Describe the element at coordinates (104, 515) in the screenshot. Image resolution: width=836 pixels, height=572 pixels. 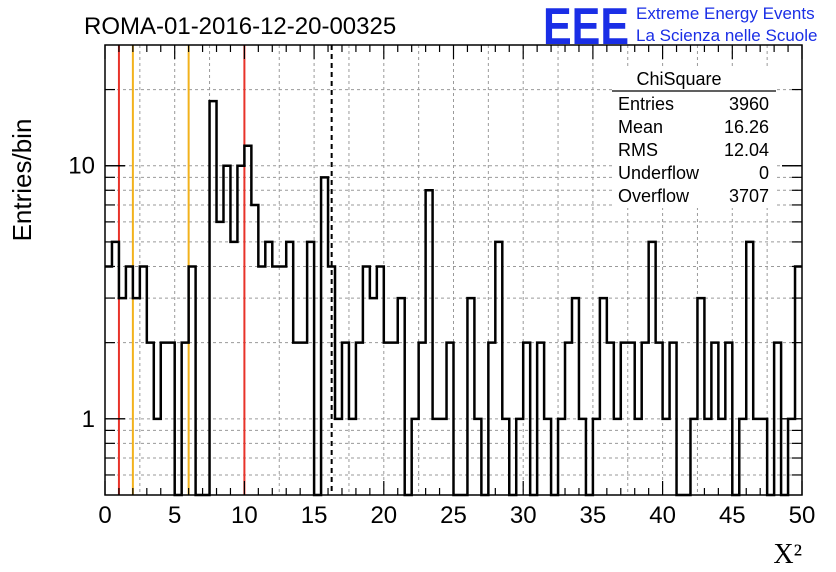
I see `x-tick-label: 0` at that location.